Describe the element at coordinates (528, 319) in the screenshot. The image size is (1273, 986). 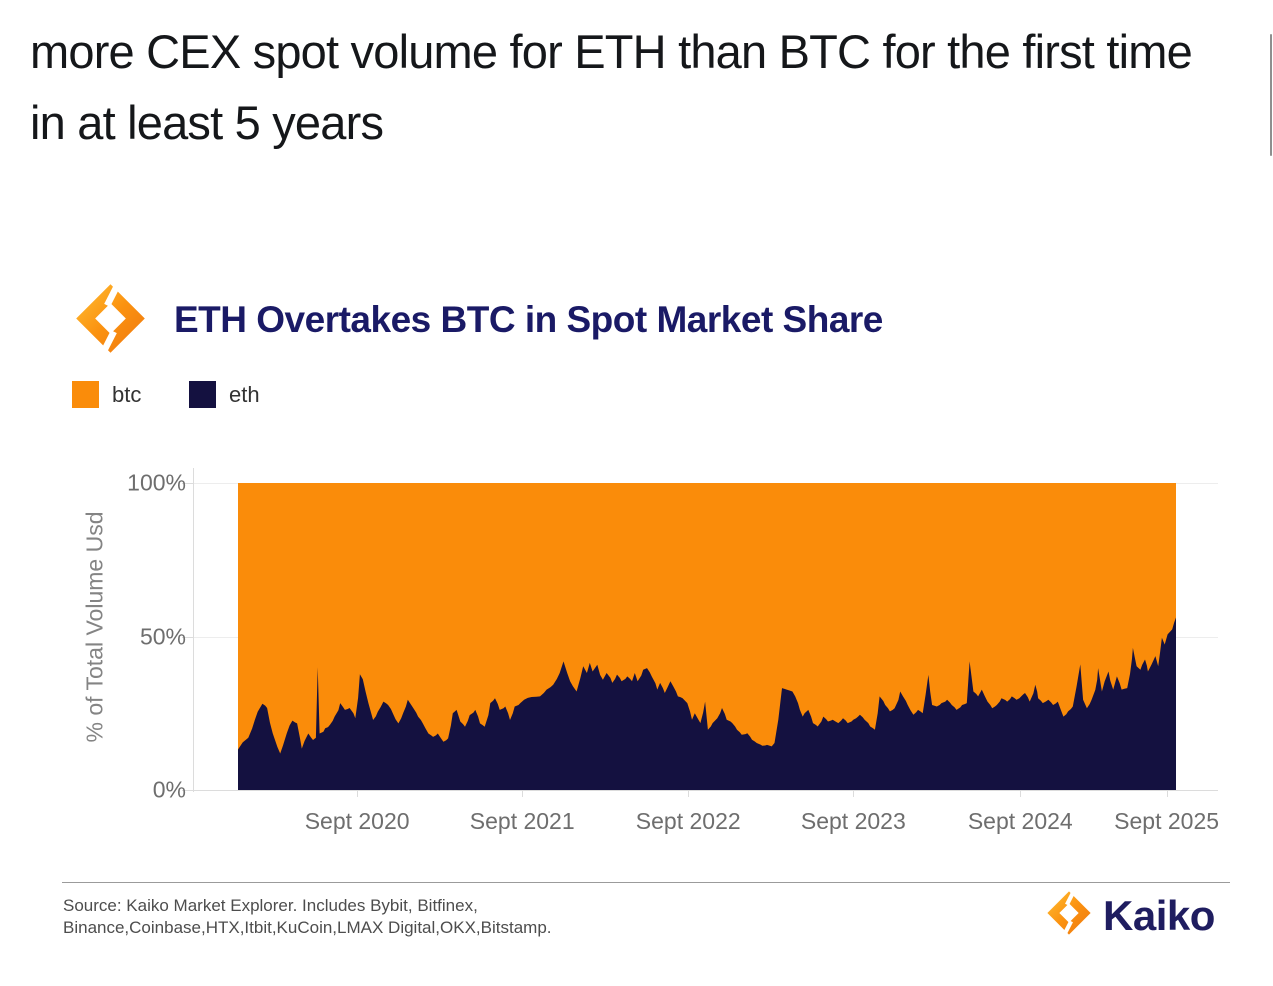
I see `chart-title: ETH Overtakes BTC in Spot Market Share` at that location.